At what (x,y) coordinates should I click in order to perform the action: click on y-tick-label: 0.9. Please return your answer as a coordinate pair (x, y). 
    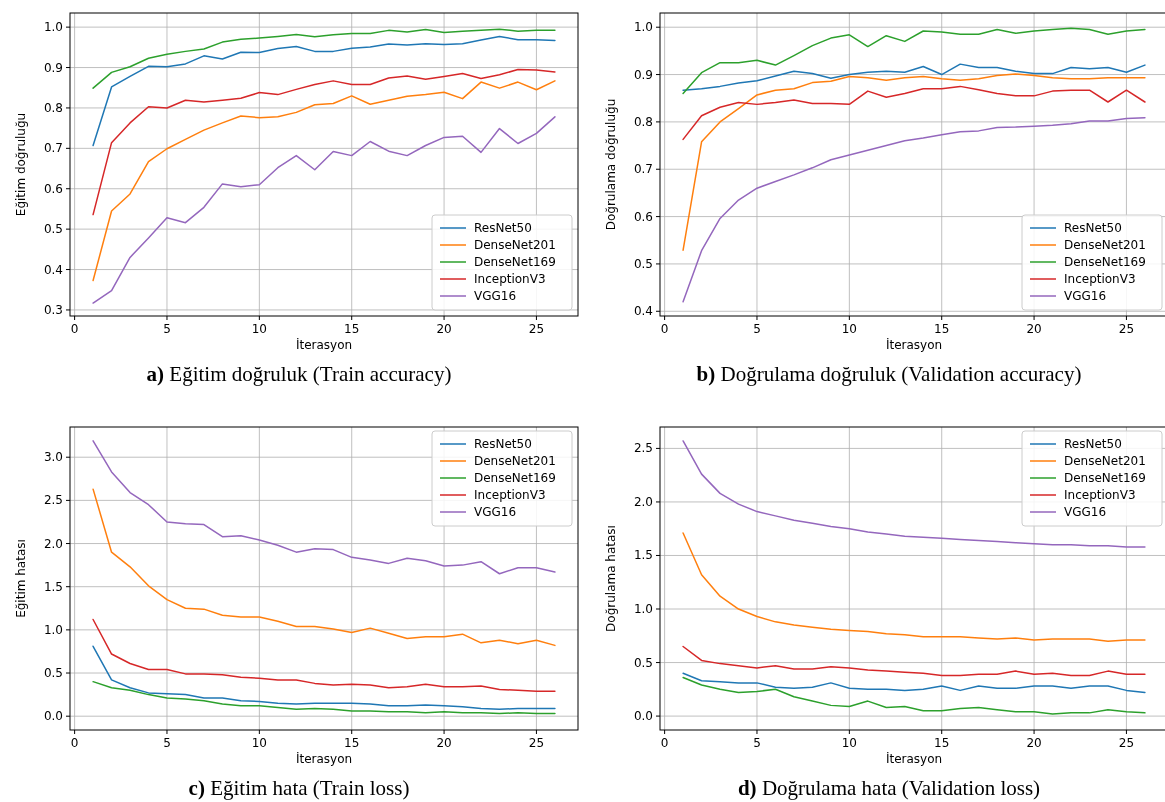
    Looking at the image, I should click on (53, 67).